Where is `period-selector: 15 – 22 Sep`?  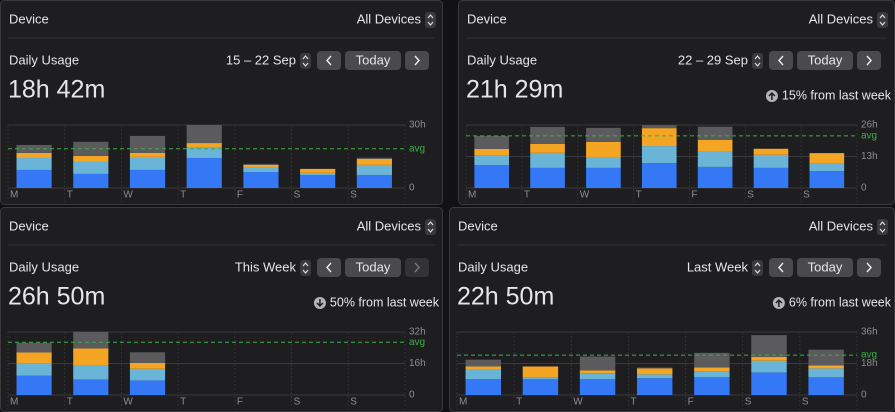
period-selector: 15 – 22 Sep is located at coordinates (268, 60).